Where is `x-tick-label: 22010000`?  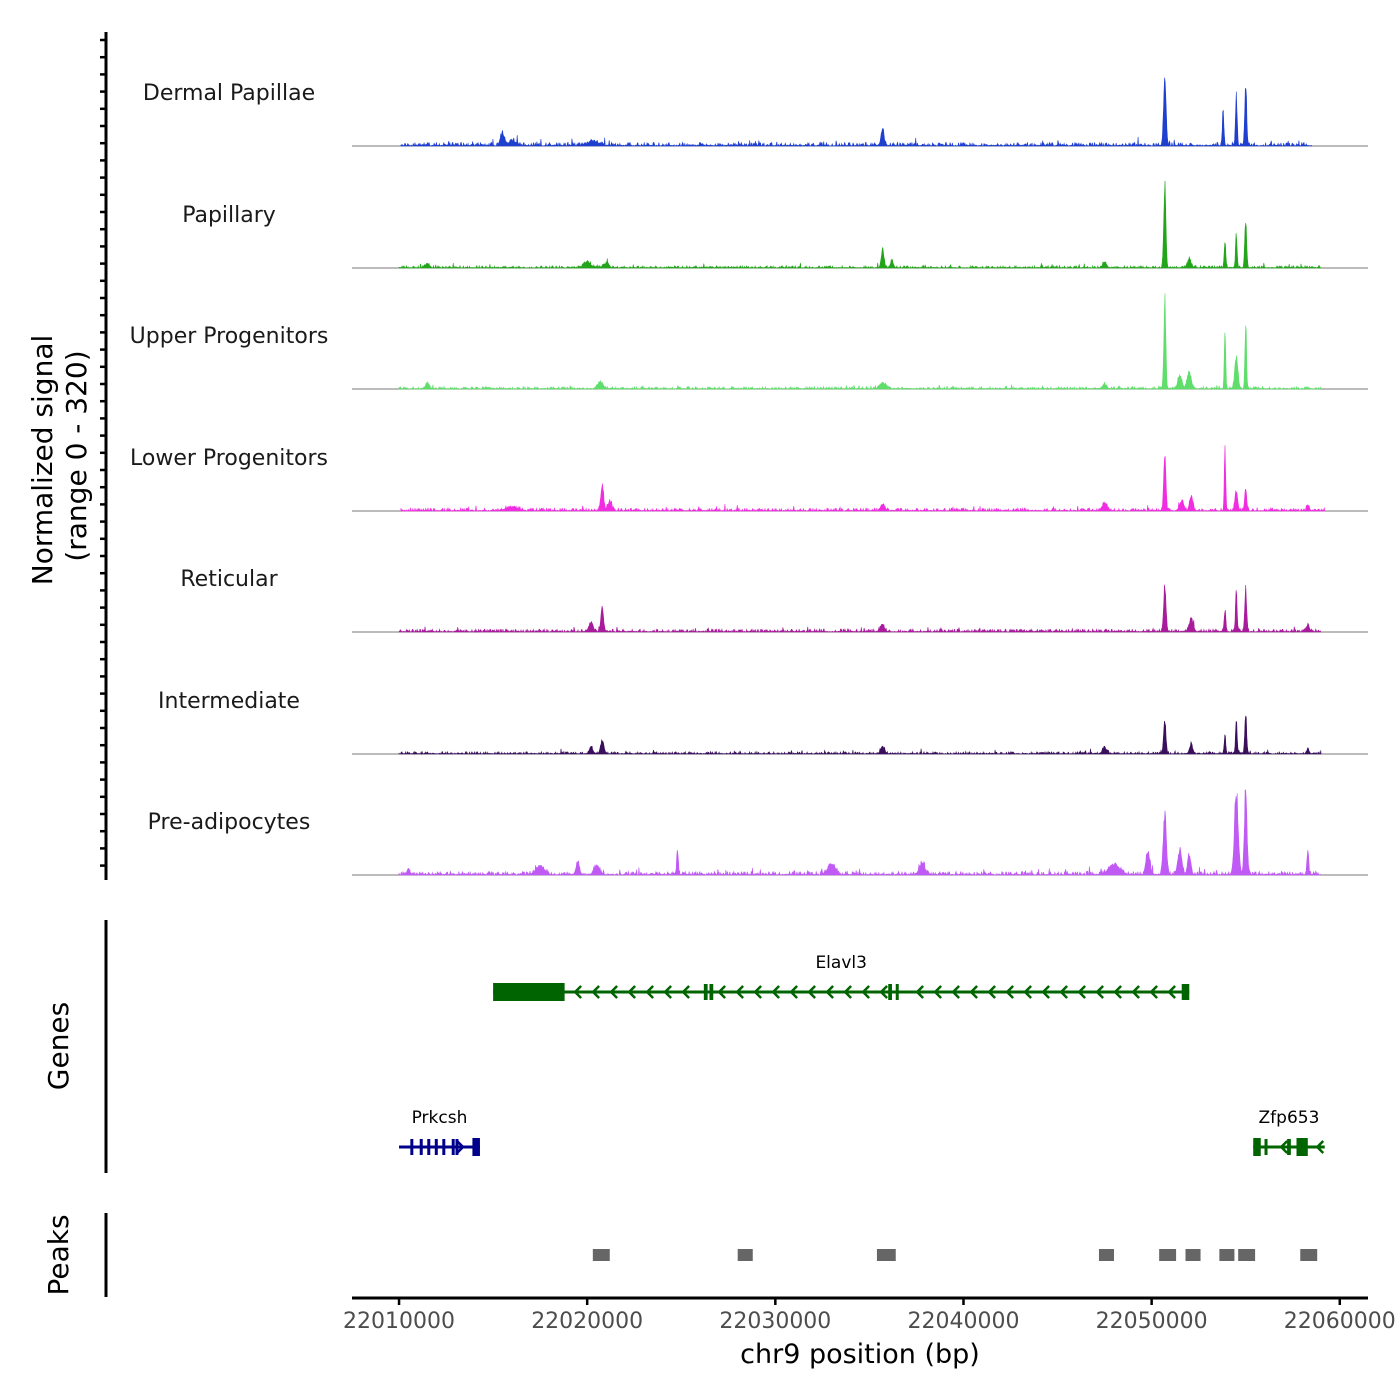 x-tick-label: 22010000 is located at coordinates (399, 1321).